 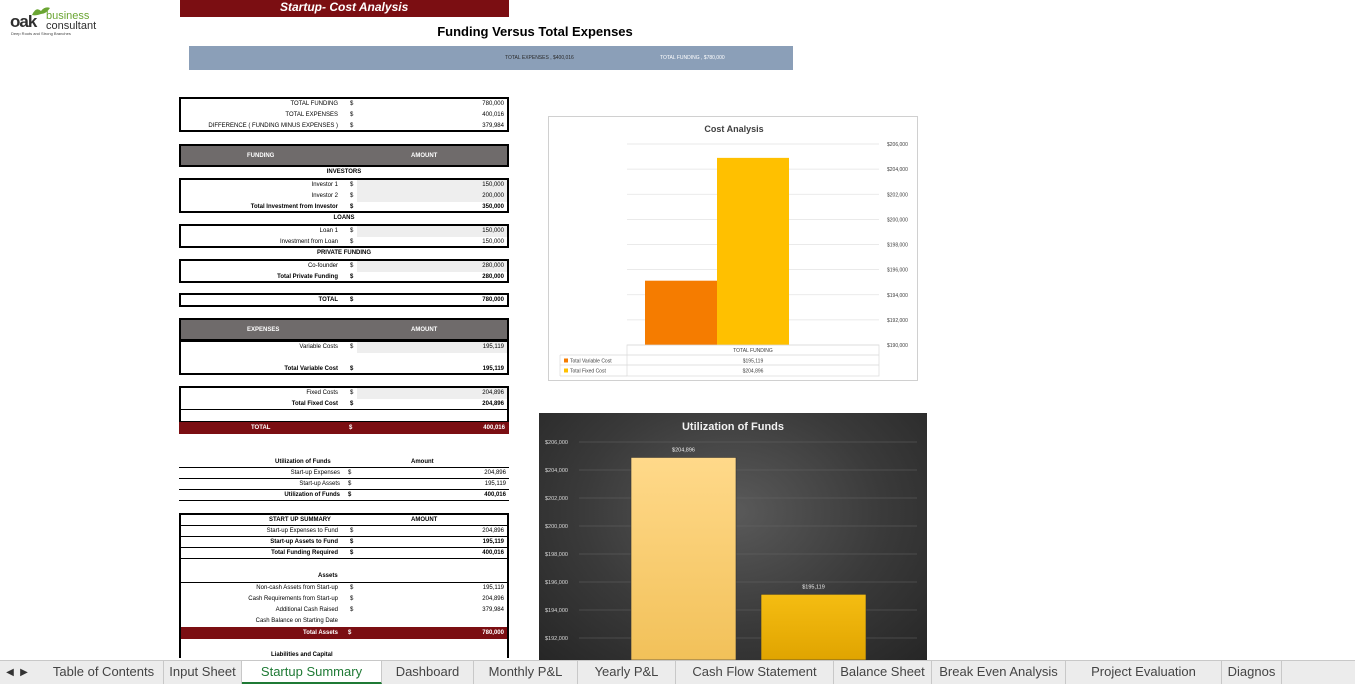 What do you see at coordinates (24, 672) in the screenshot?
I see `tab-scroll-right-icon: ▶` at bounding box center [24, 672].